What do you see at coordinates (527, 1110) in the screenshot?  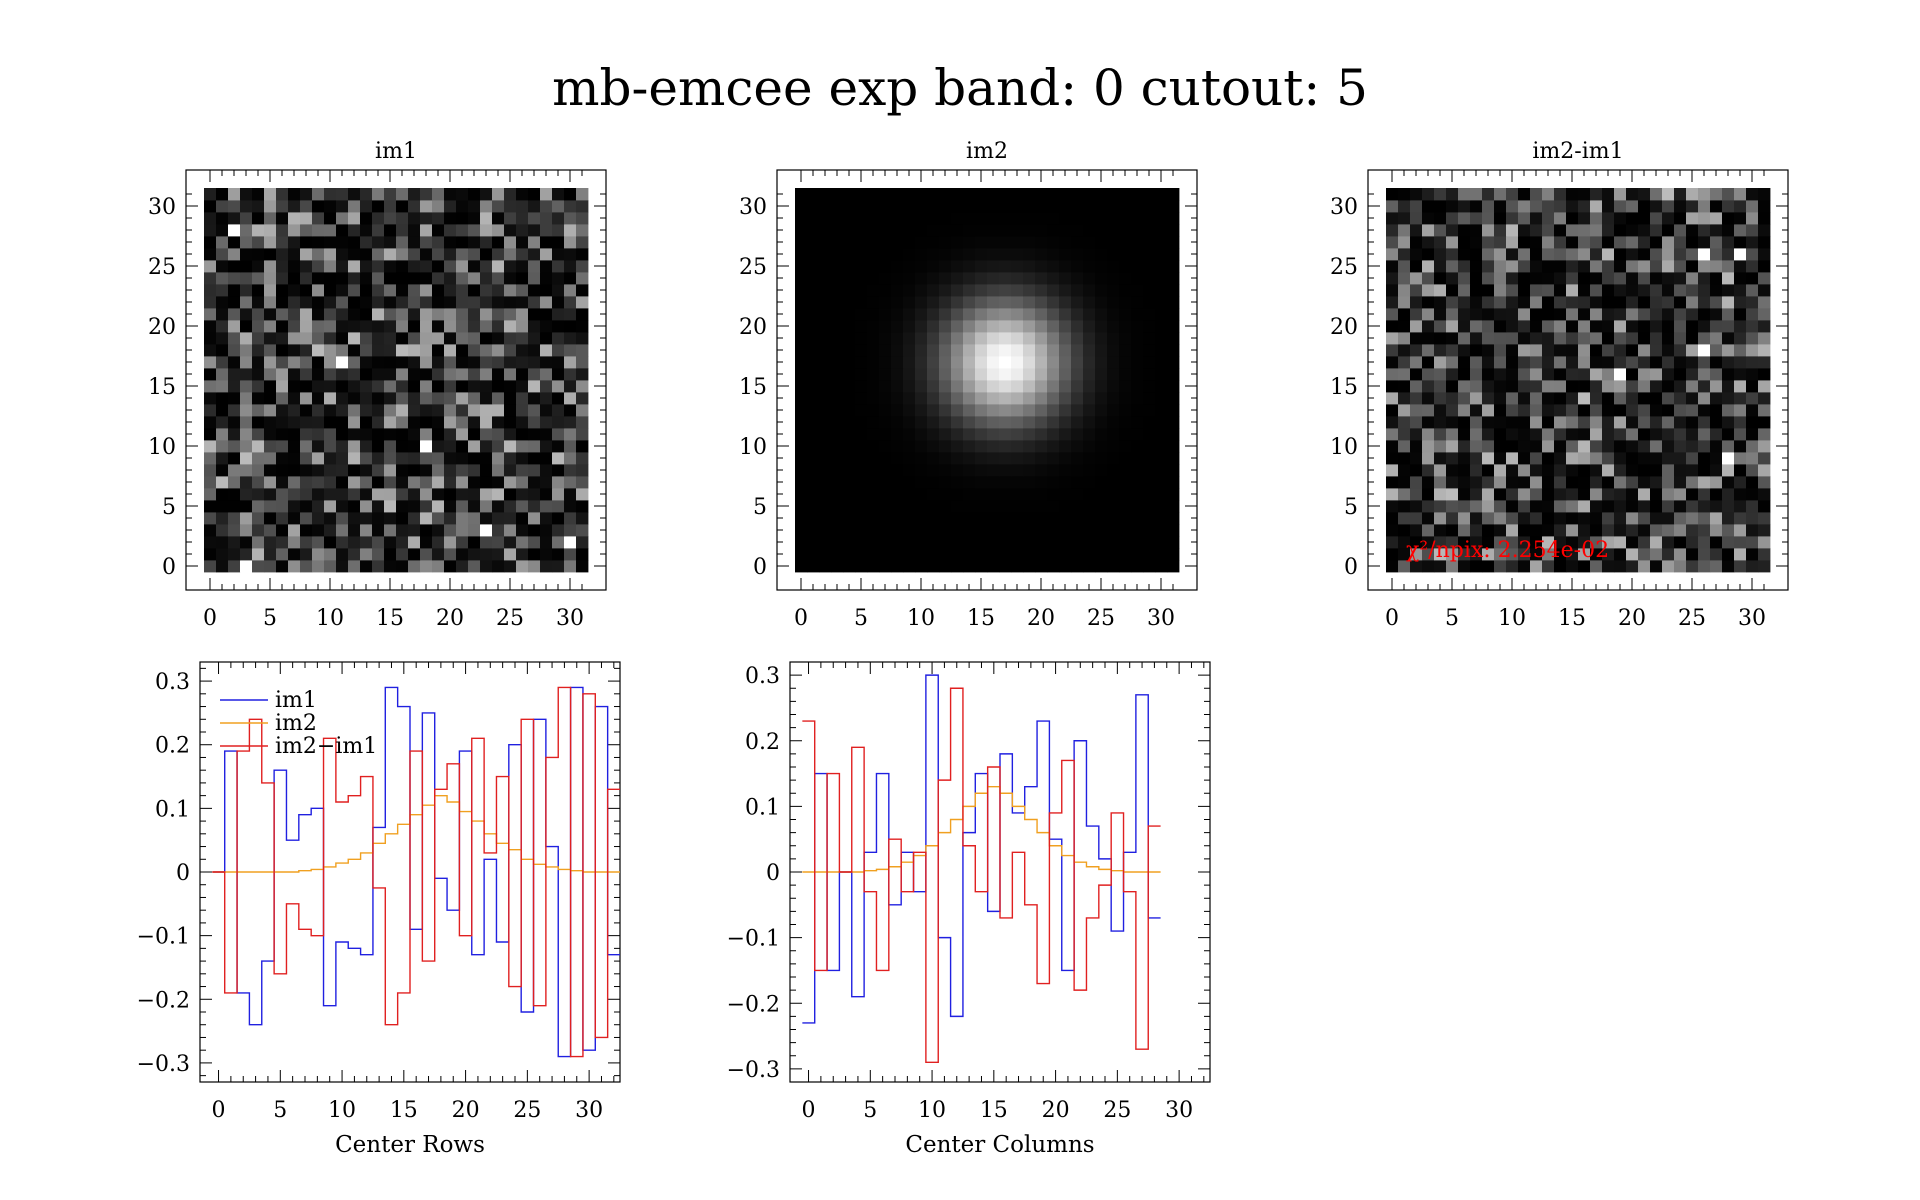 I see `x-tick-label: 25` at bounding box center [527, 1110].